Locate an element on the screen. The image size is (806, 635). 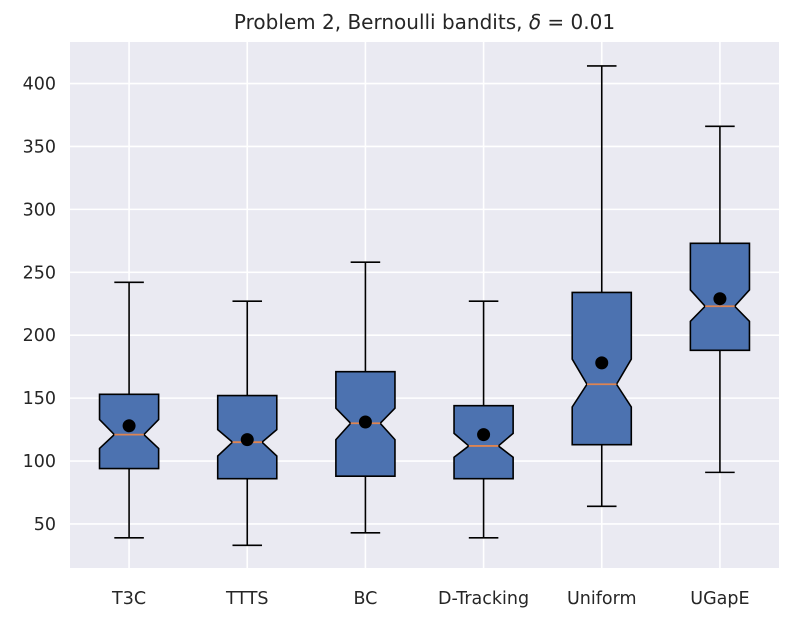
y-tick-label: 250 is located at coordinates (39, 273).